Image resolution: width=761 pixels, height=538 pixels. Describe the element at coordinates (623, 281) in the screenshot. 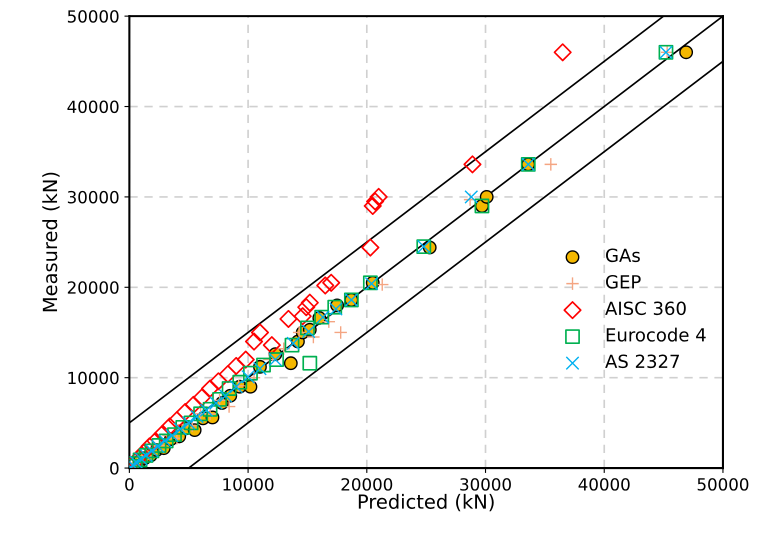

I see `legend-label: GEP` at that location.